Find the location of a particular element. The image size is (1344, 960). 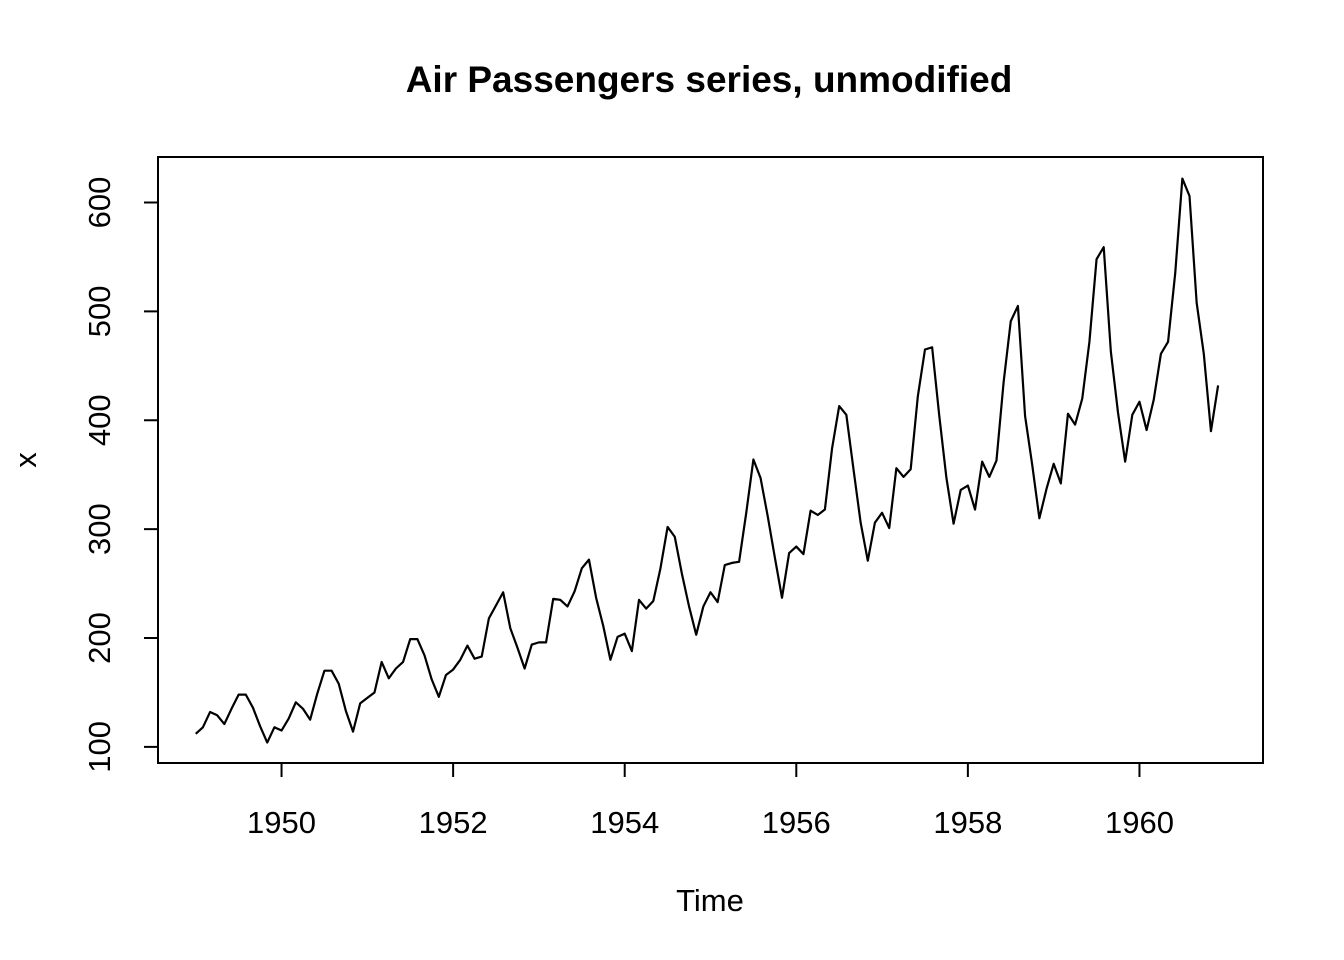

x-tick-label: 1958 is located at coordinates (967, 822).